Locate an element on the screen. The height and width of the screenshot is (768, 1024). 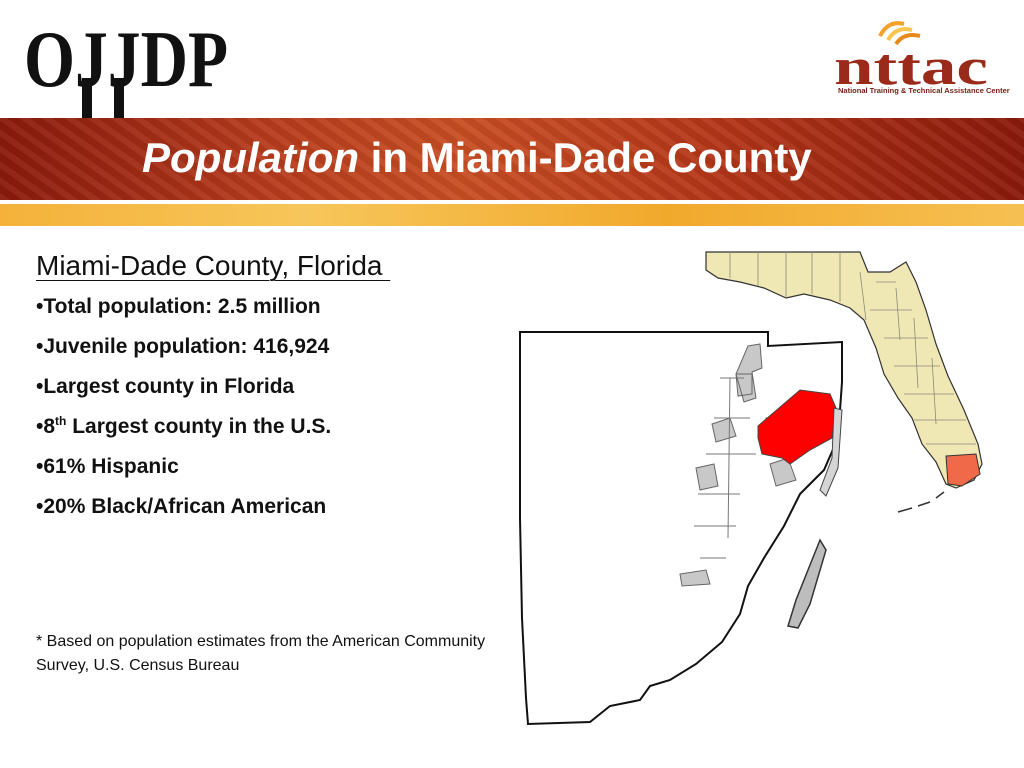
ojjdp-logo: OJJDP is located at coordinates (126, 70).